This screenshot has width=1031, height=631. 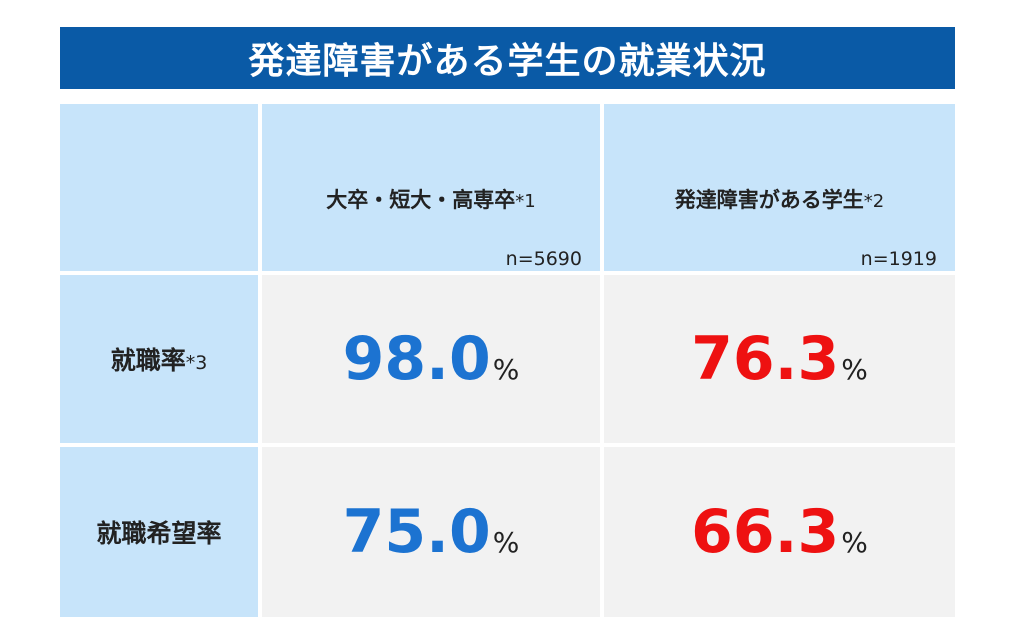 What do you see at coordinates (507, 58) in the screenshot?
I see `page-title: 発達障害がある学生の就業状況` at bounding box center [507, 58].